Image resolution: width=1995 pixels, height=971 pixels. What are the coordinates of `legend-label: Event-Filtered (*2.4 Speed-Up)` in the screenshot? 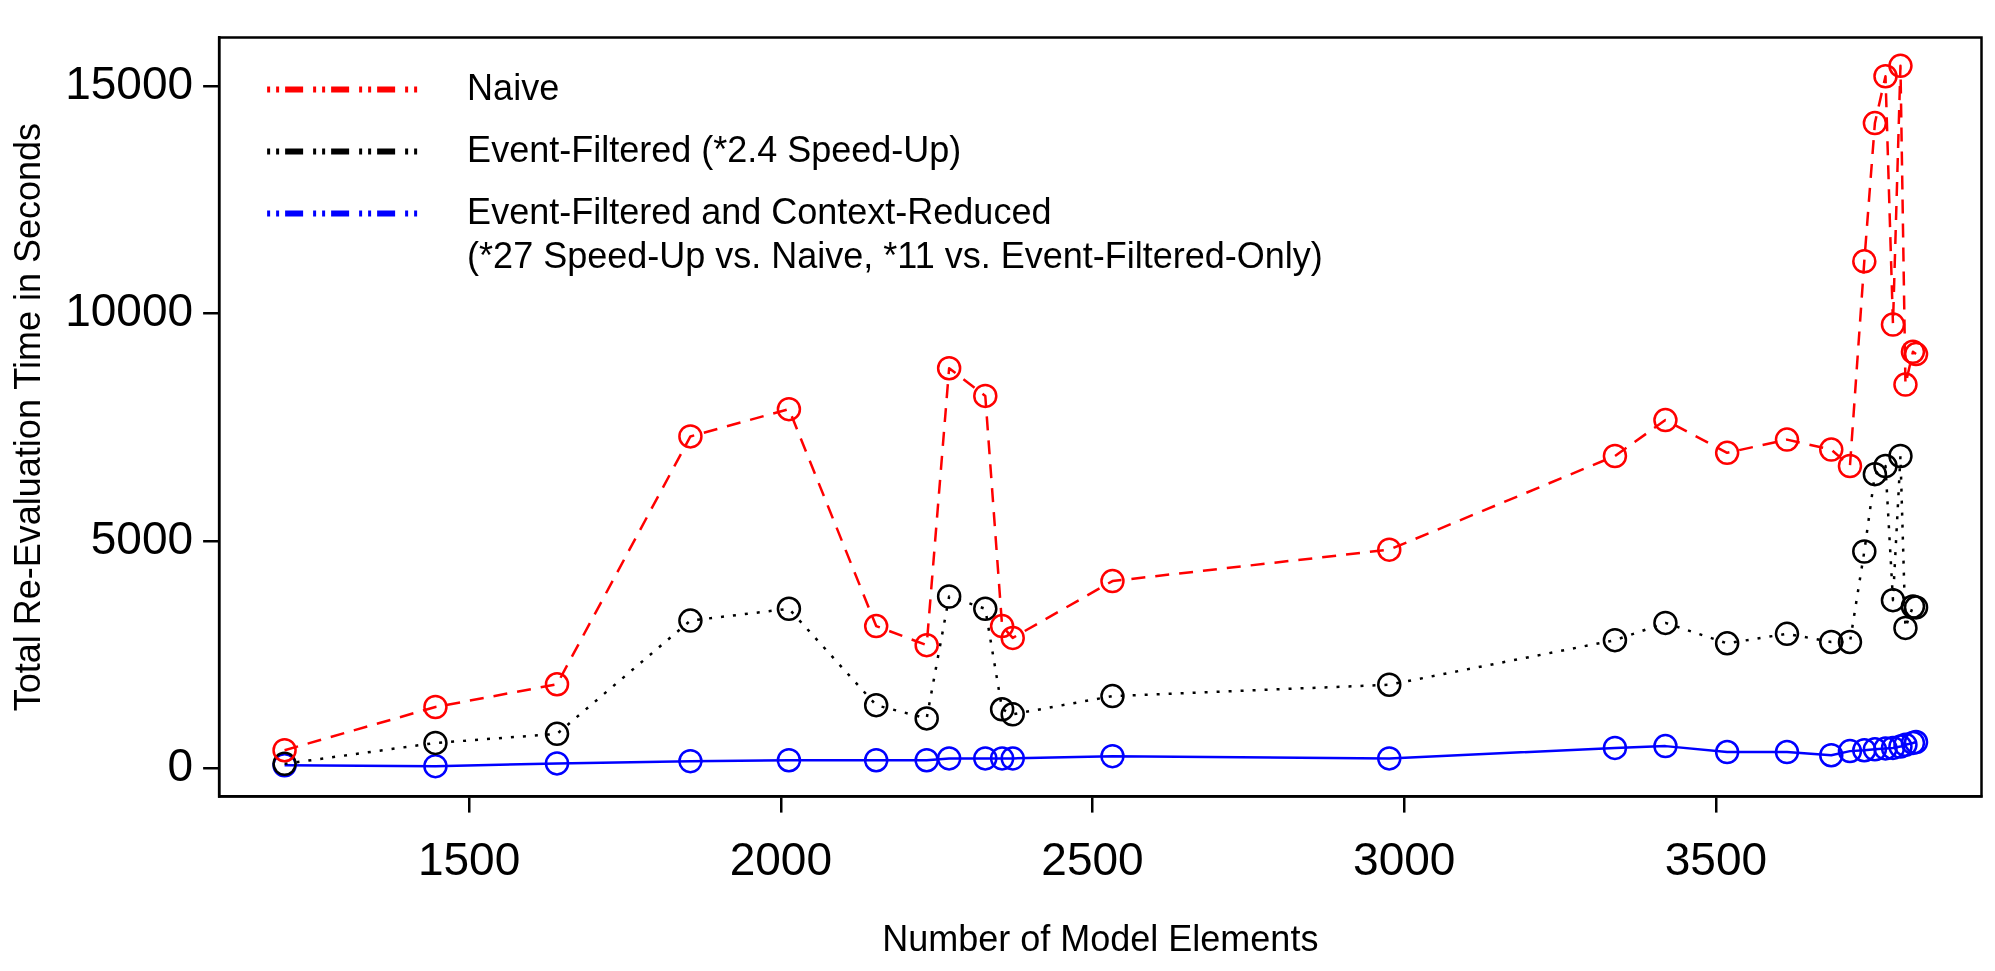 It's located at (714, 149).